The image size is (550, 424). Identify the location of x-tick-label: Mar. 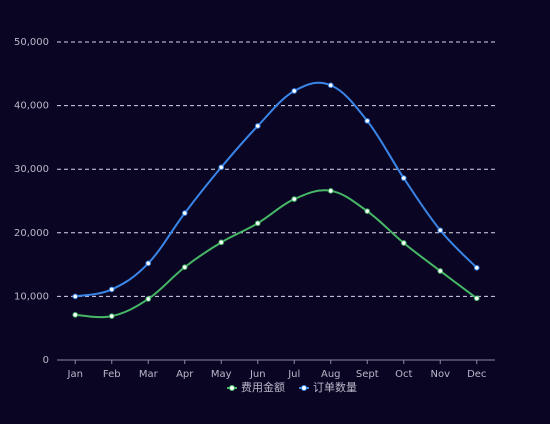
(149, 374).